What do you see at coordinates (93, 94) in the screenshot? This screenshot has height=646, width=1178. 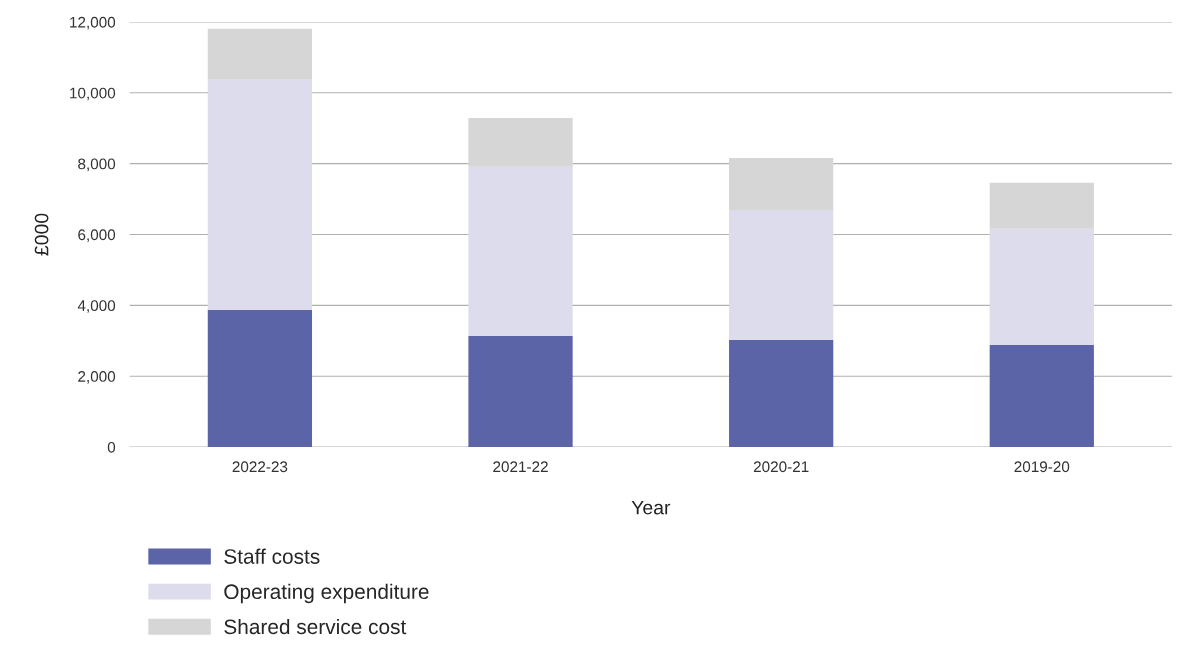 I see `y-tick-label: 10,000` at bounding box center [93, 94].